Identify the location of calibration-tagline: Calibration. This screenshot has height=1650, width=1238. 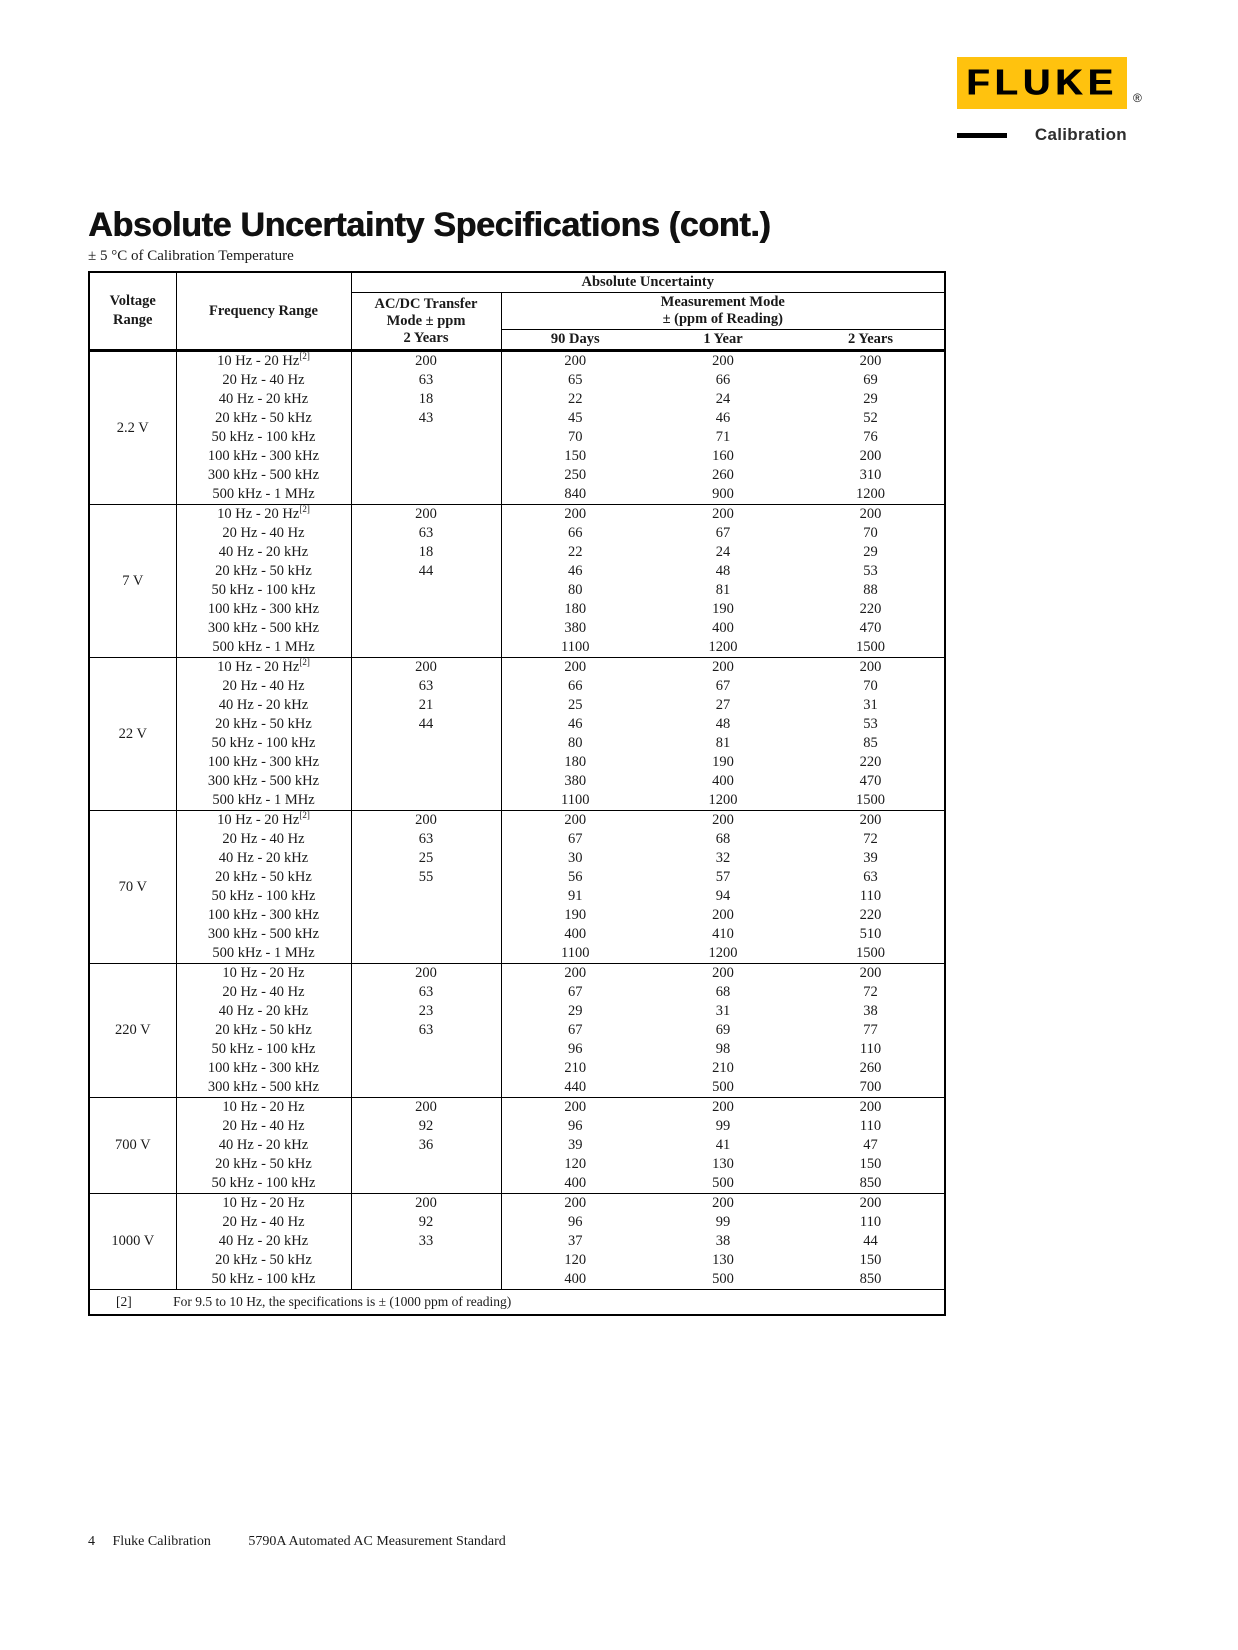
(1042, 135).